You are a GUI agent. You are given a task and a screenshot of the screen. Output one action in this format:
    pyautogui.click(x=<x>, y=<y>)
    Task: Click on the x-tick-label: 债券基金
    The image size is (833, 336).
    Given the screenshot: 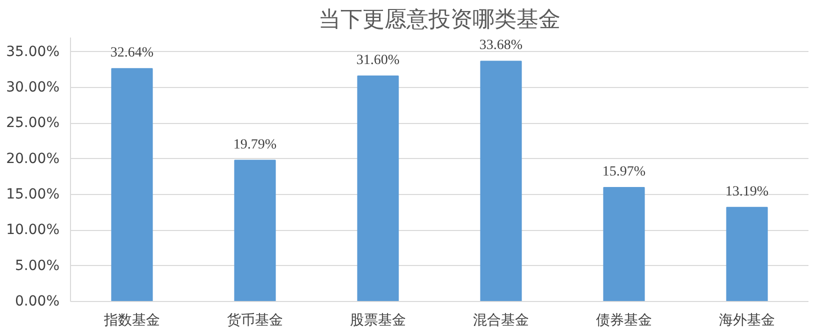 What is the action you would take?
    pyautogui.click(x=624, y=320)
    